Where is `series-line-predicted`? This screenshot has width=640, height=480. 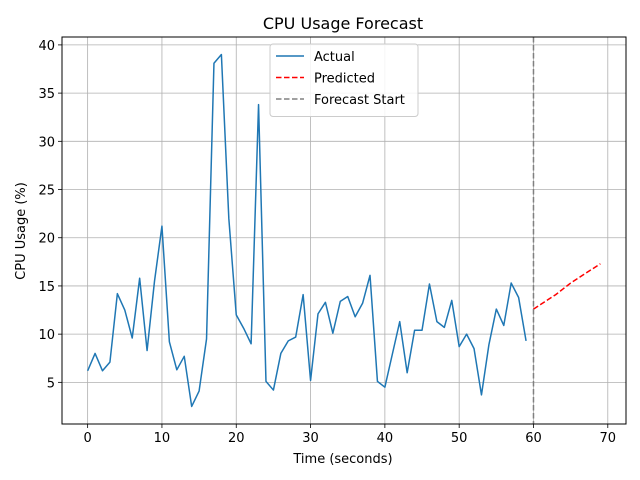
series-line-predicted is located at coordinates (567, 286).